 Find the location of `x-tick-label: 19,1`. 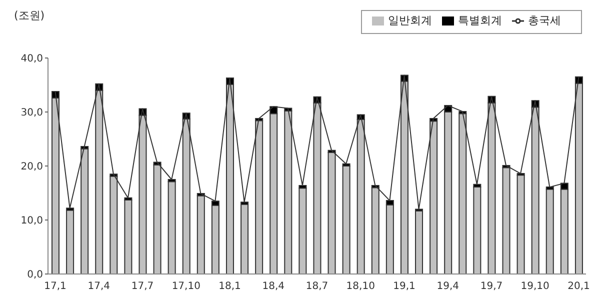

x-tick-label: 19,1 is located at coordinates (404, 286).